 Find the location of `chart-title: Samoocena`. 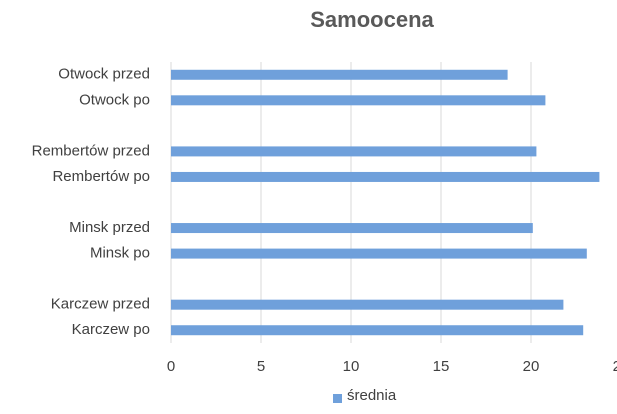

chart-title: Samoocena is located at coordinates (372, 19).